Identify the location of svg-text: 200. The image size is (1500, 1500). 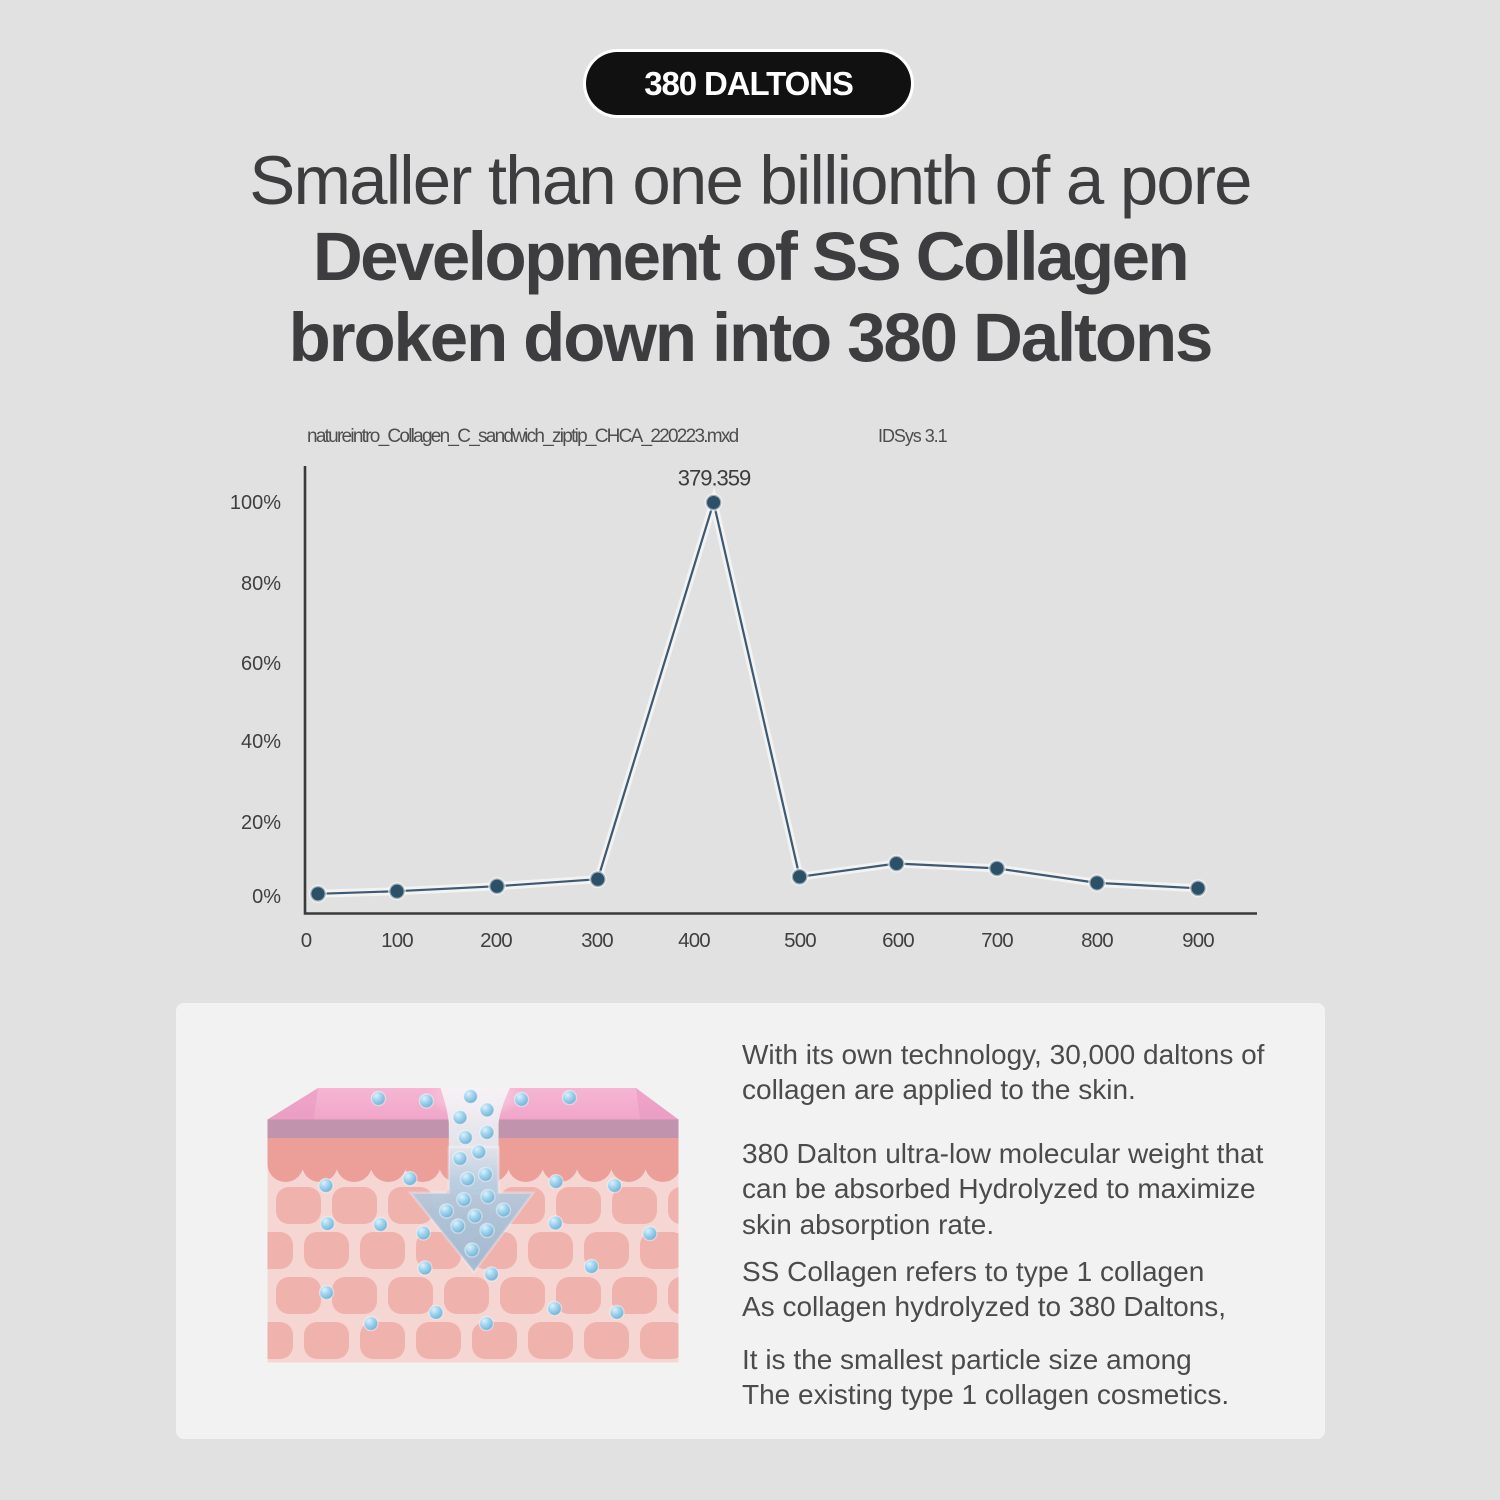
(496, 940).